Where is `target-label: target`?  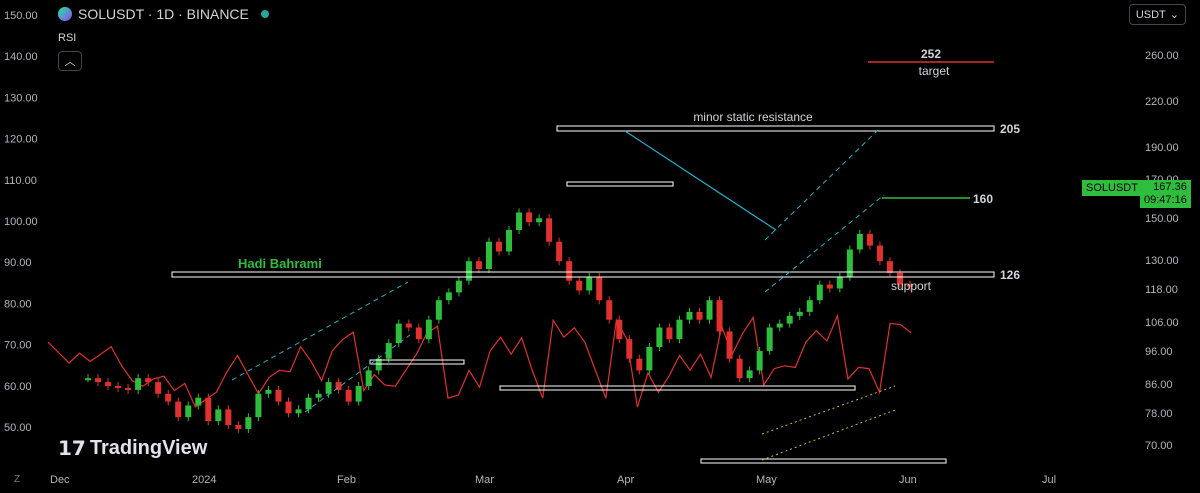 target-label: target is located at coordinates (934, 71).